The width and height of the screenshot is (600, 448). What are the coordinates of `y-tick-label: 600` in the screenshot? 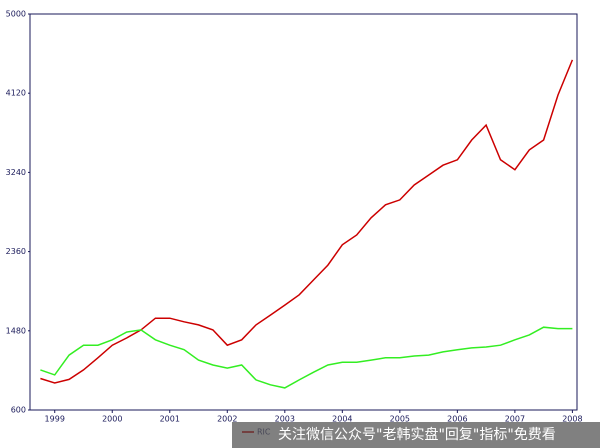 It's located at (18, 410).